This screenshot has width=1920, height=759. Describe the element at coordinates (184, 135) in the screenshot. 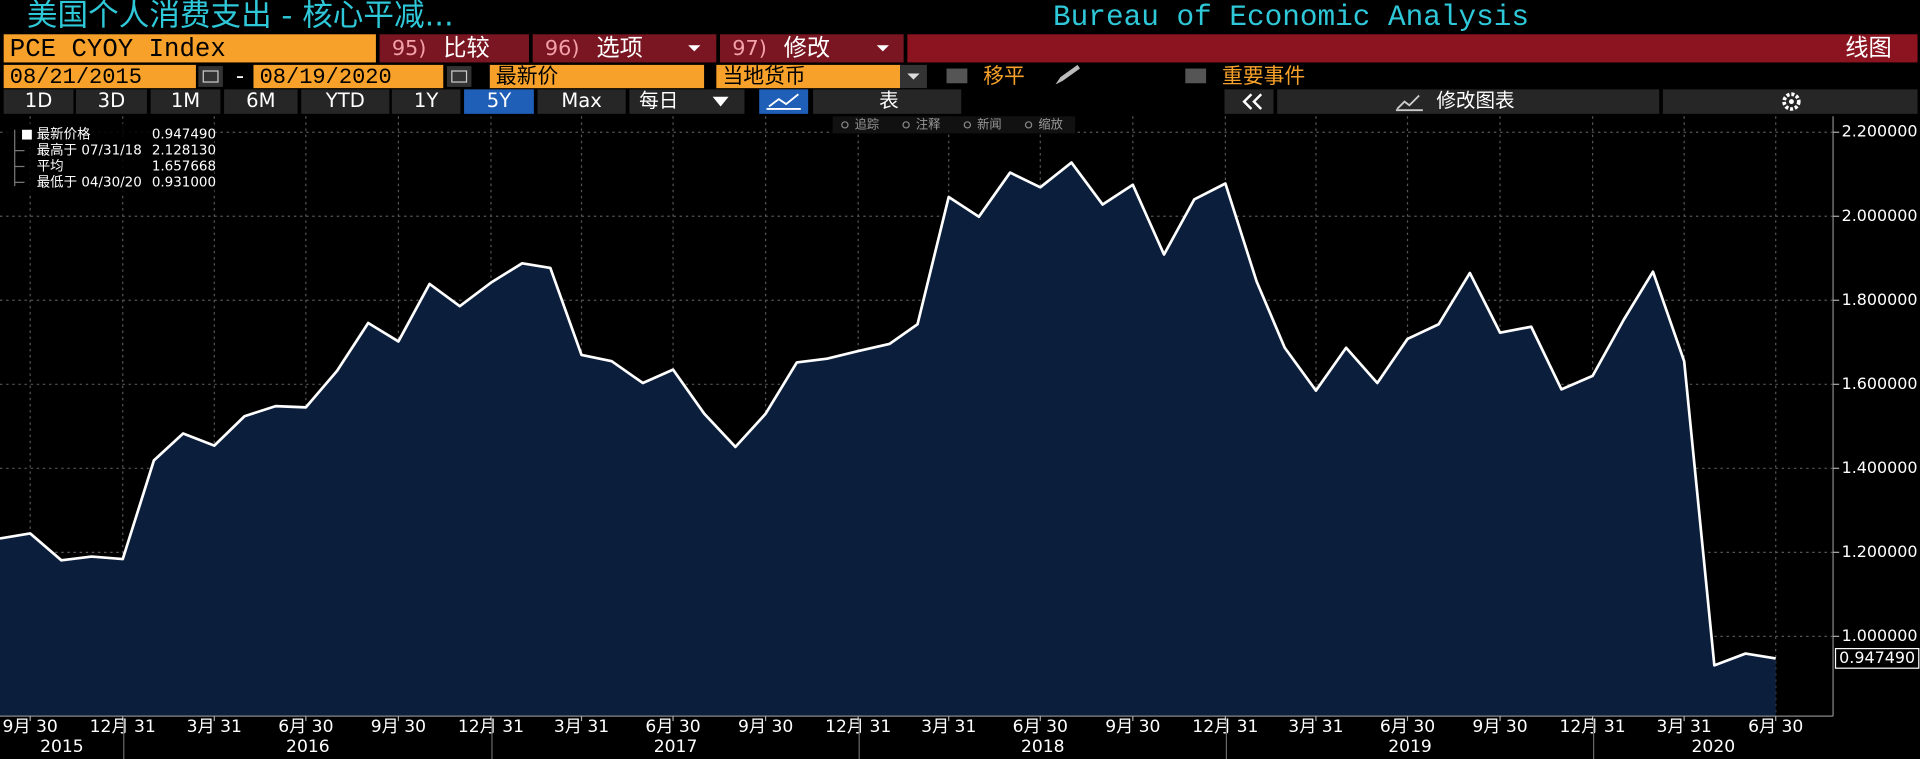

I see `legend-value: 0.947490` at that location.